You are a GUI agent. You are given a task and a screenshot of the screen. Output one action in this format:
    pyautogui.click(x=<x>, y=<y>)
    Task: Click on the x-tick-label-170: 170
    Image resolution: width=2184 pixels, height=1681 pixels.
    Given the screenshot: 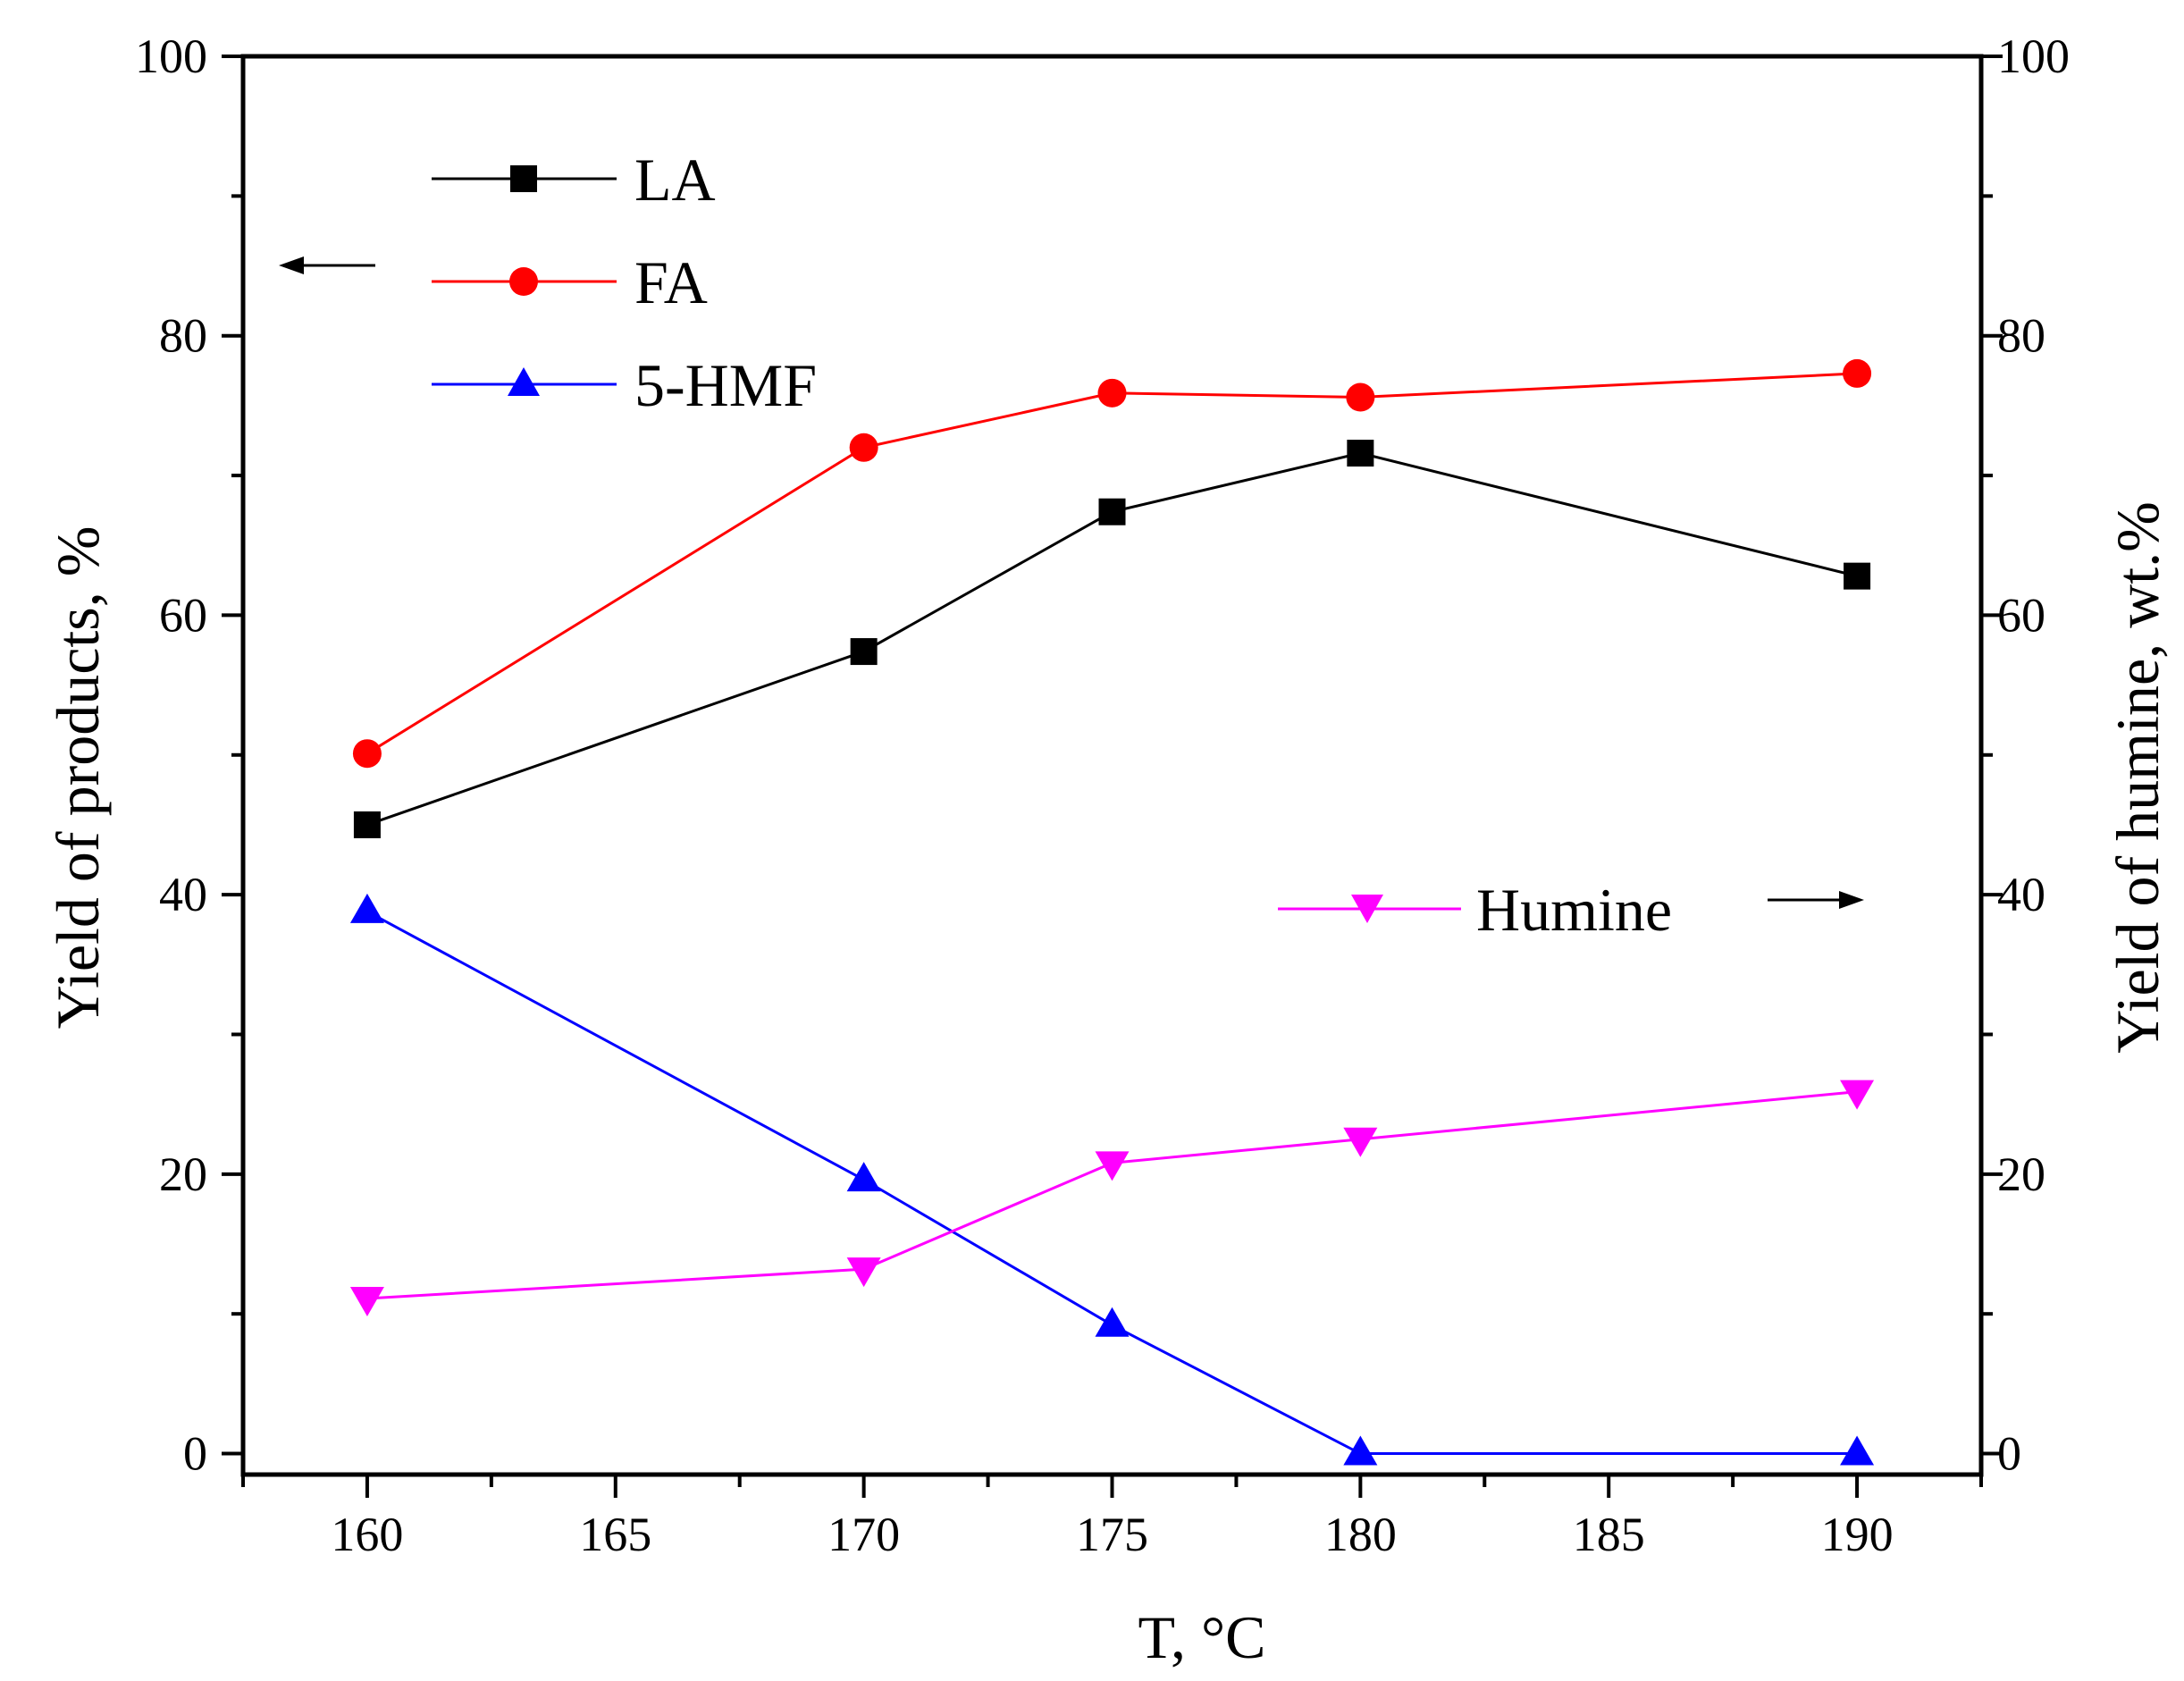 What is the action you would take?
    pyautogui.click(x=863, y=1535)
    